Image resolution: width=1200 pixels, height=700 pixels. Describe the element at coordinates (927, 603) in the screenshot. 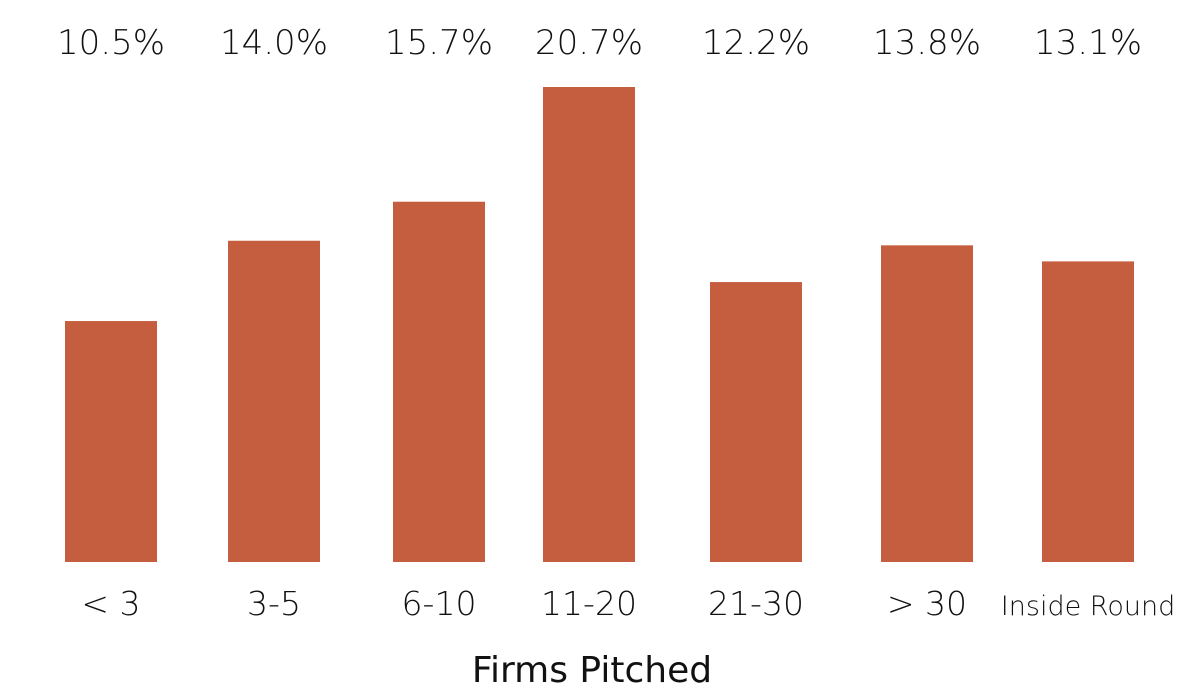

I see `category-label: > 30` at that location.